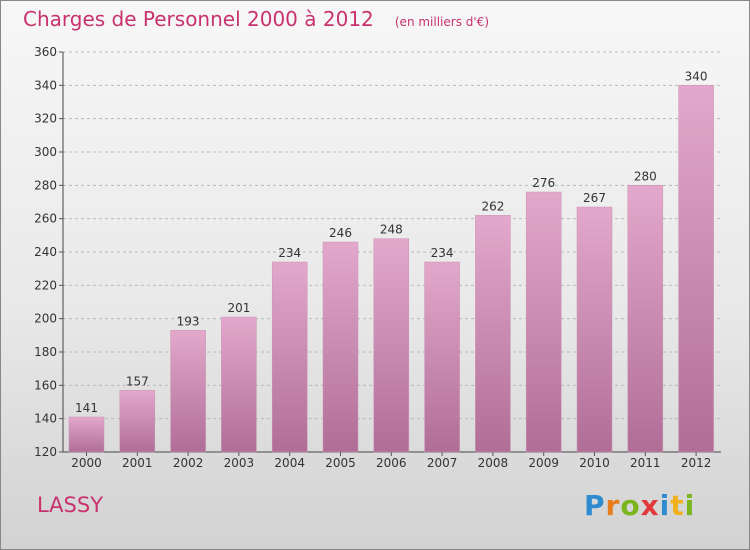 Image resolution: width=750 pixels, height=550 pixels. Describe the element at coordinates (45, 352) in the screenshot. I see `y-tick-label: 180` at that location.